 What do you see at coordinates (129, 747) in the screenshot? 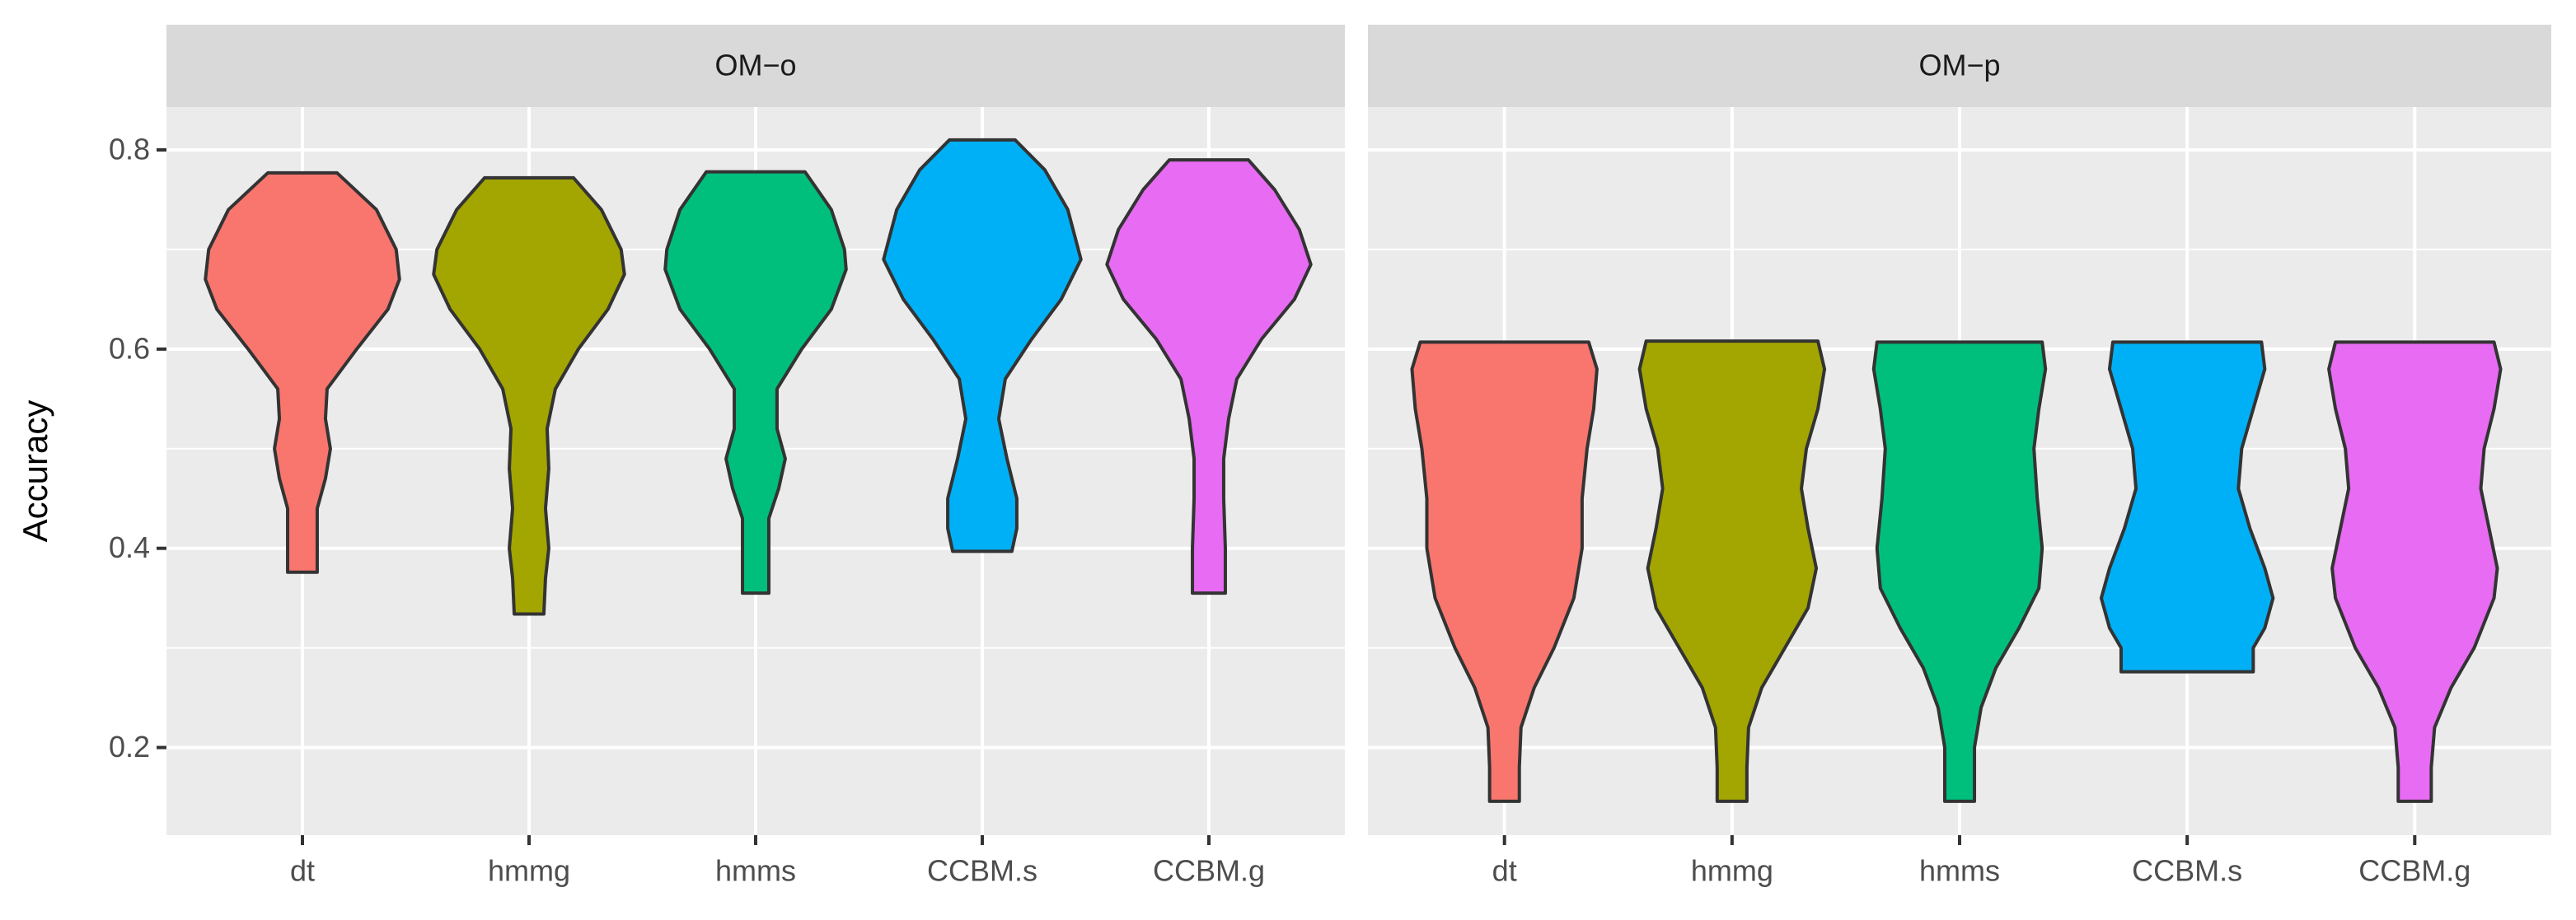
I see `y-tick-label: 0.2` at bounding box center [129, 747].